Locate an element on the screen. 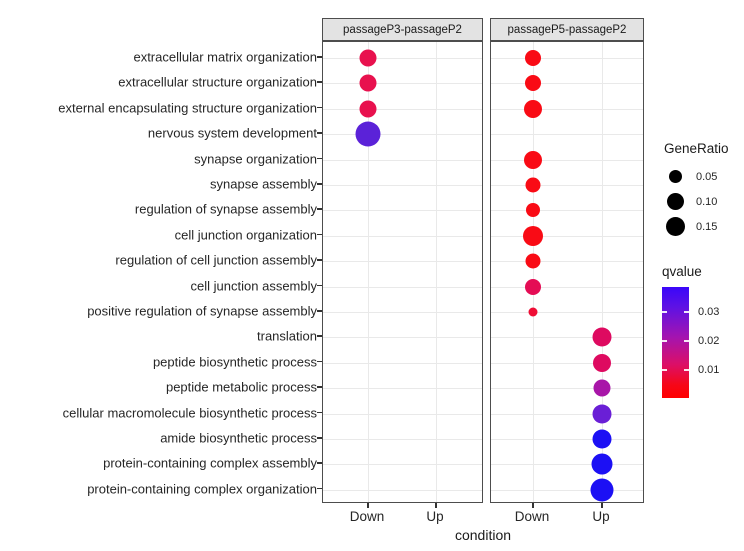 The image size is (744, 551). legend-size-item: 0.05 is located at coordinates (696, 176).